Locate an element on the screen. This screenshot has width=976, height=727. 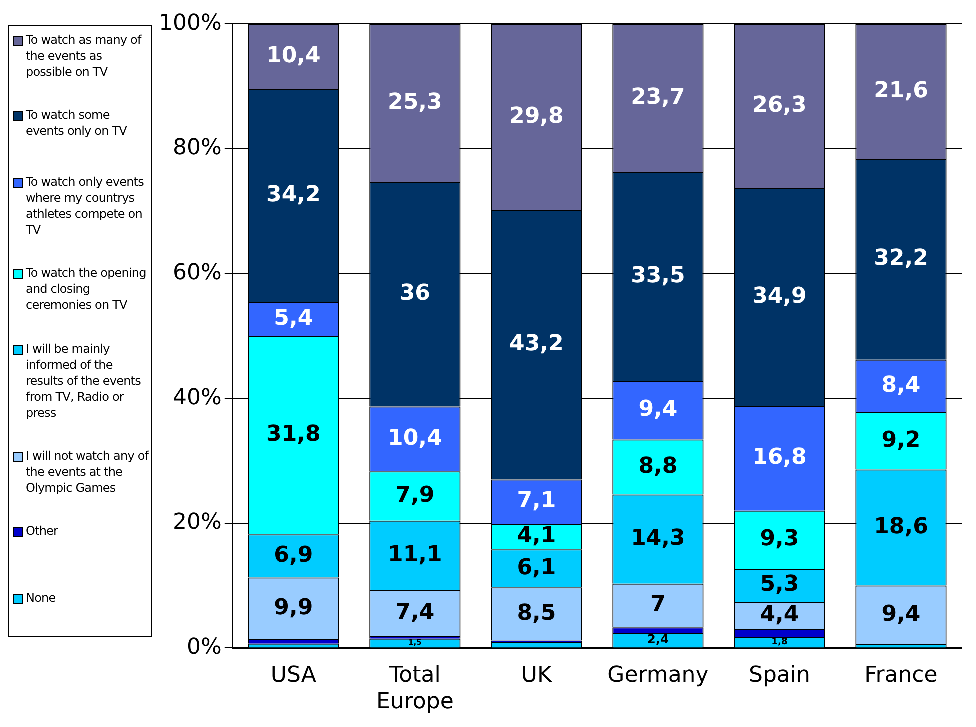
y-tick-label: 20% is located at coordinates (197, 523).